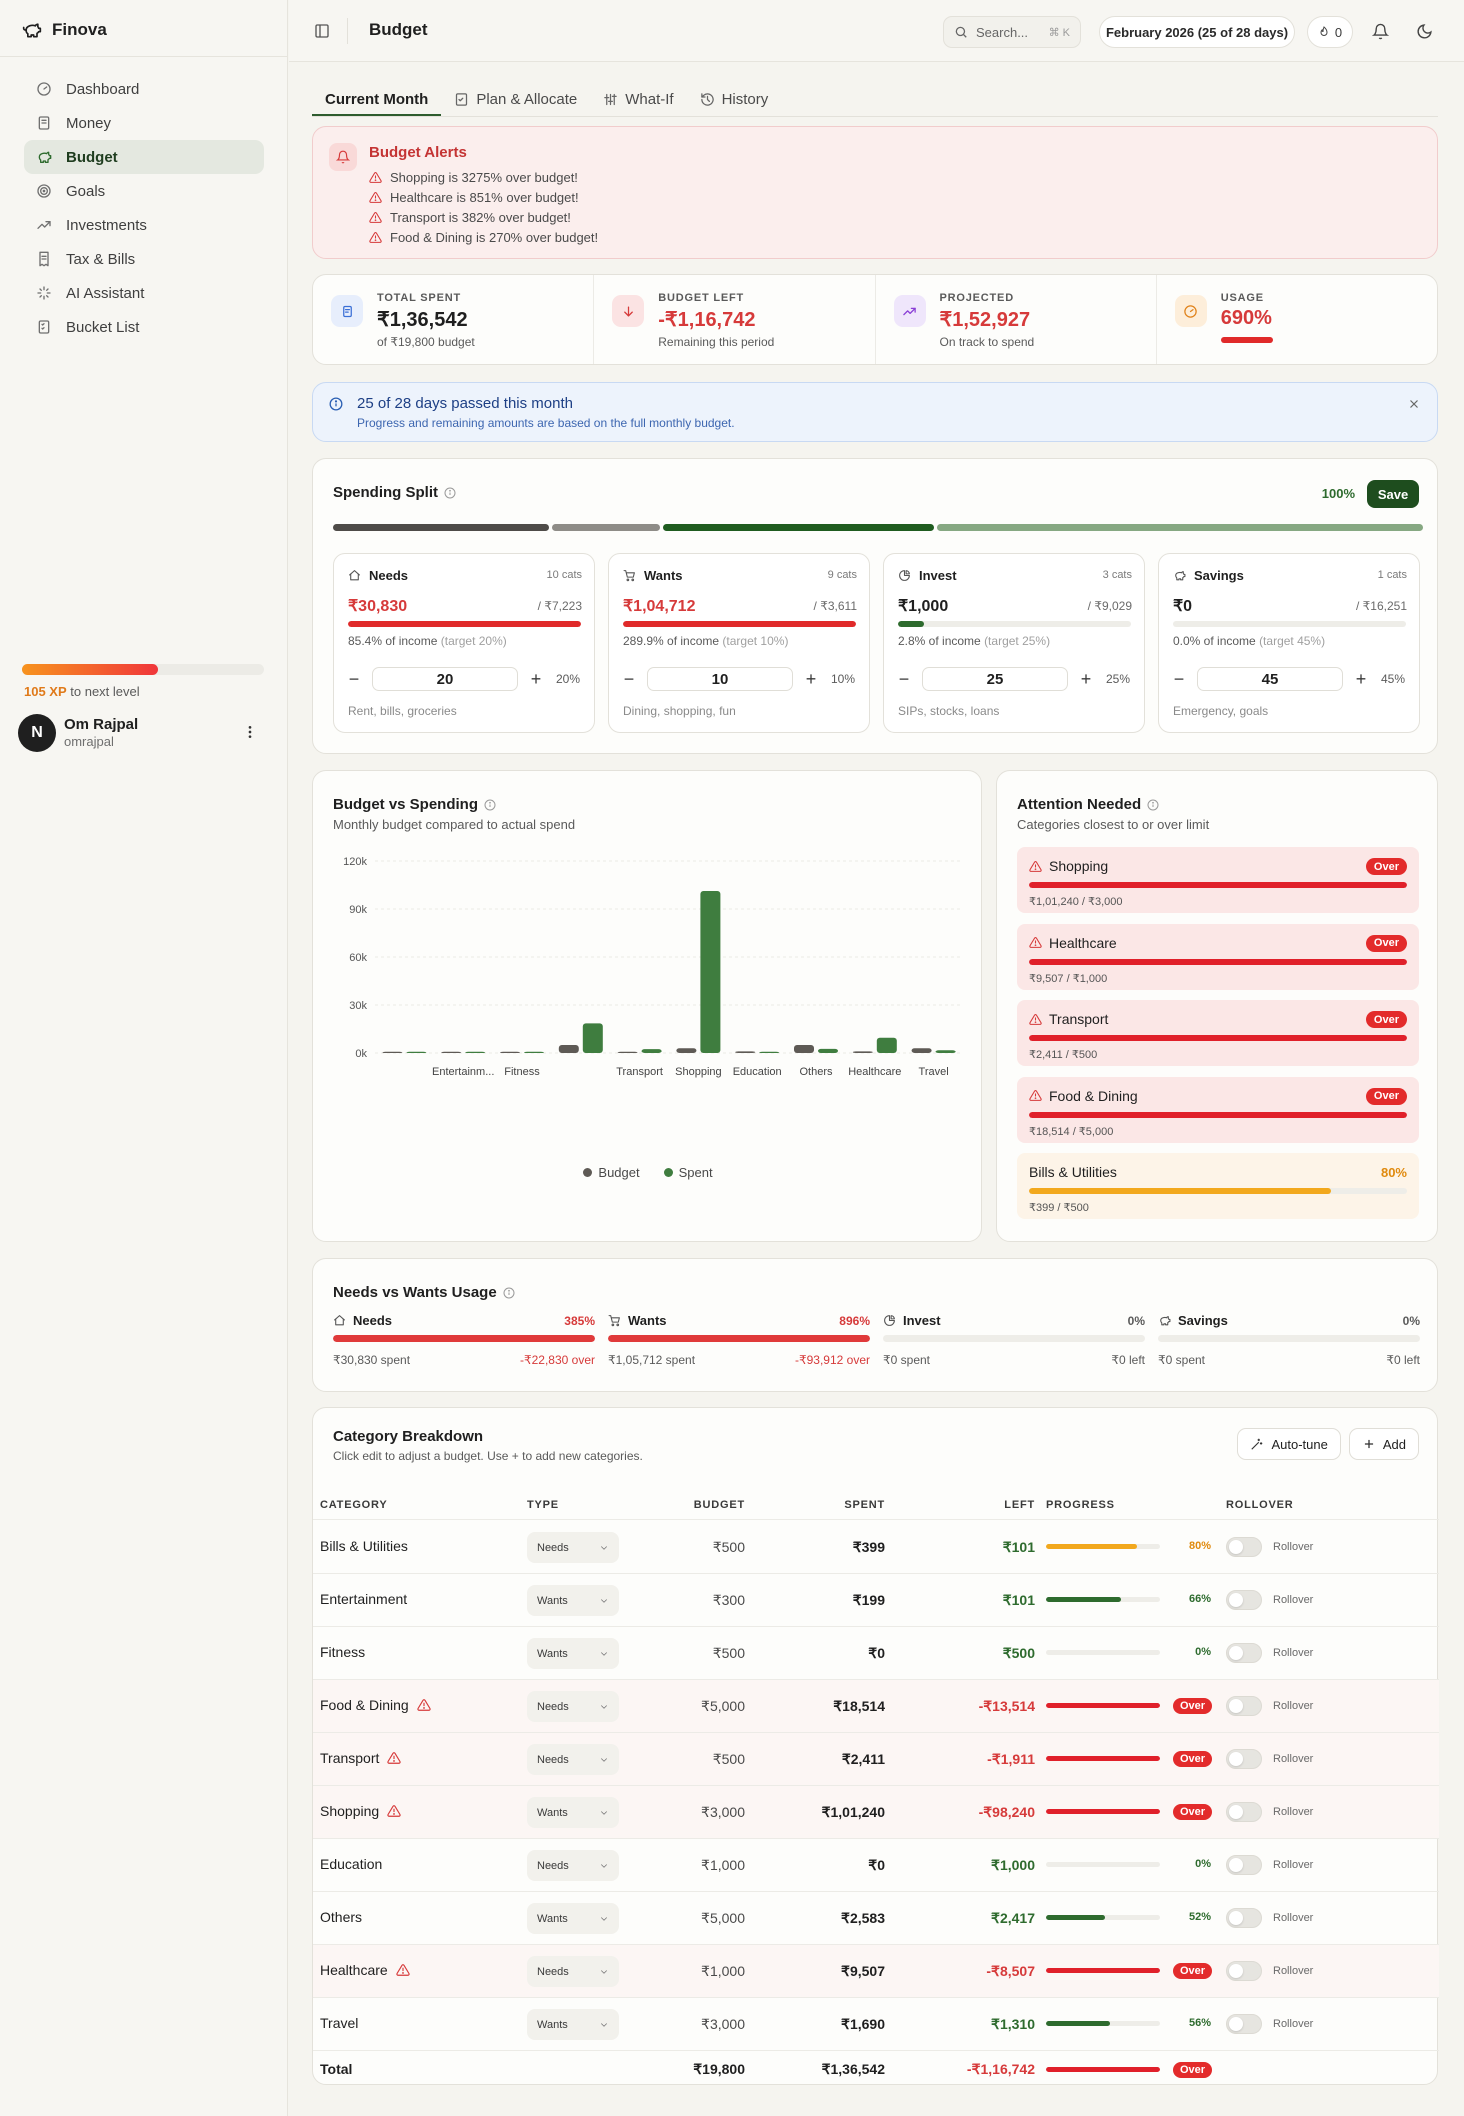 The height and width of the screenshot is (2116, 1464). Describe the element at coordinates (1380, 31) in the screenshot. I see `bell-icon` at that location.